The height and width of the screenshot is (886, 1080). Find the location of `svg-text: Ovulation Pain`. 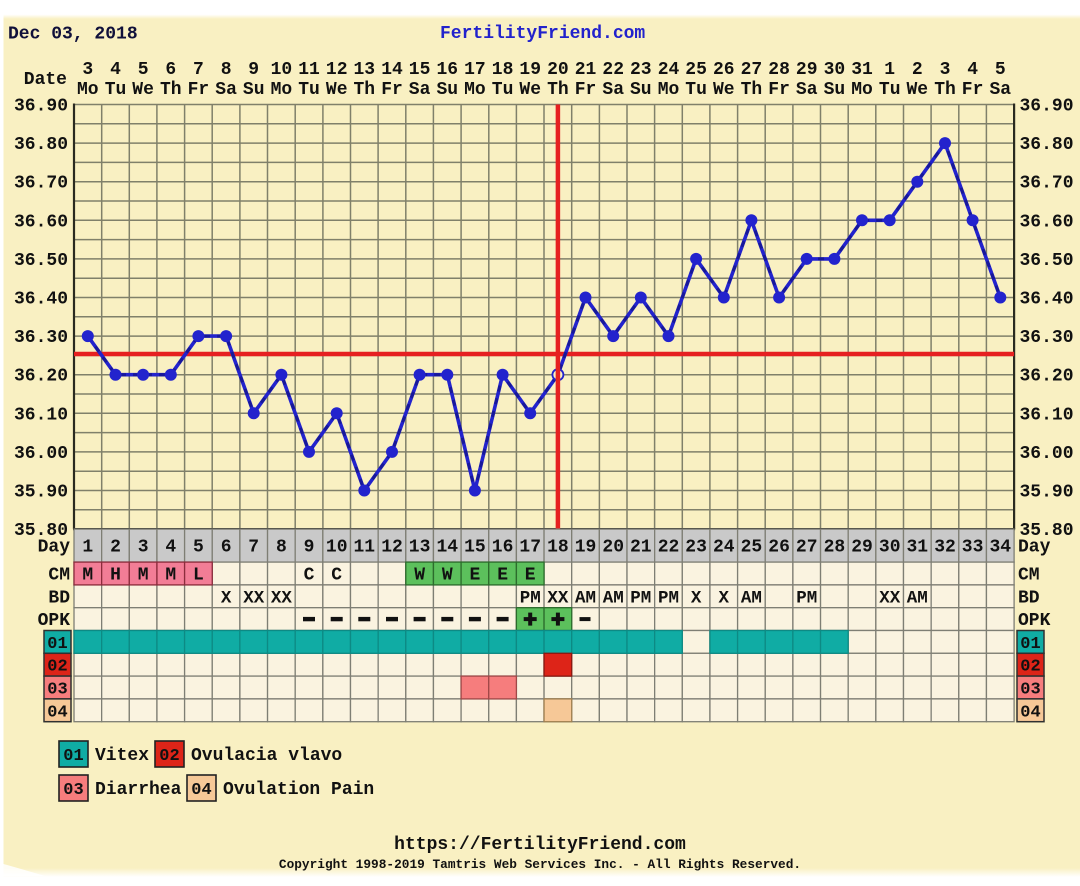

svg-text: Ovulation Pain is located at coordinates (298, 790).